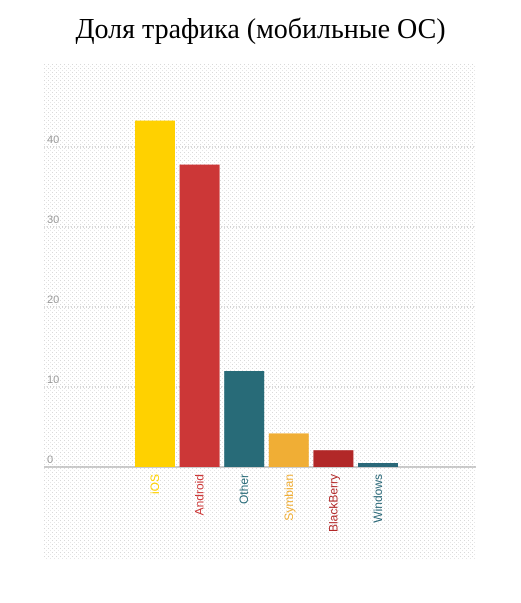  Describe the element at coordinates (155, 484) in the screenshot. I see `x-tick-label: iOS` at that location.